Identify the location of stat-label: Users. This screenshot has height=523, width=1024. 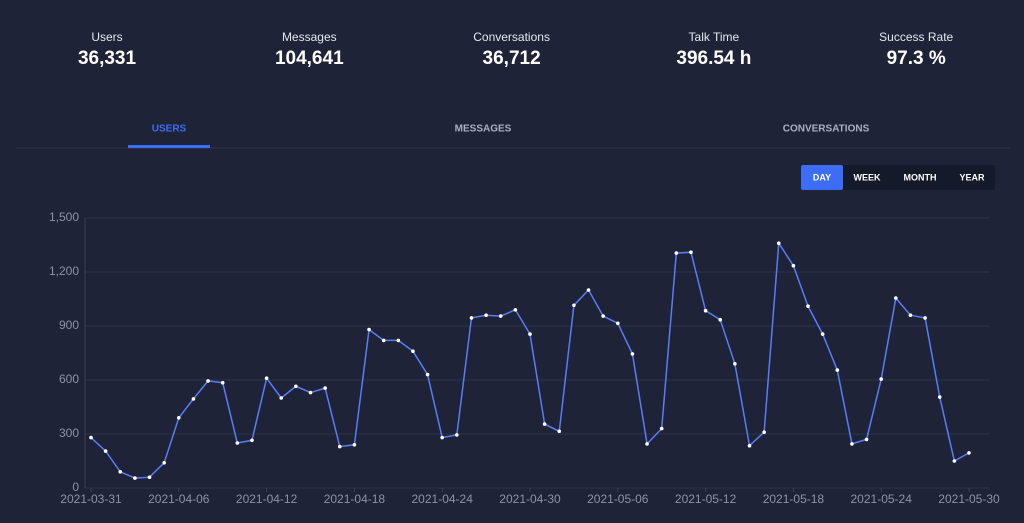
(106, 37).